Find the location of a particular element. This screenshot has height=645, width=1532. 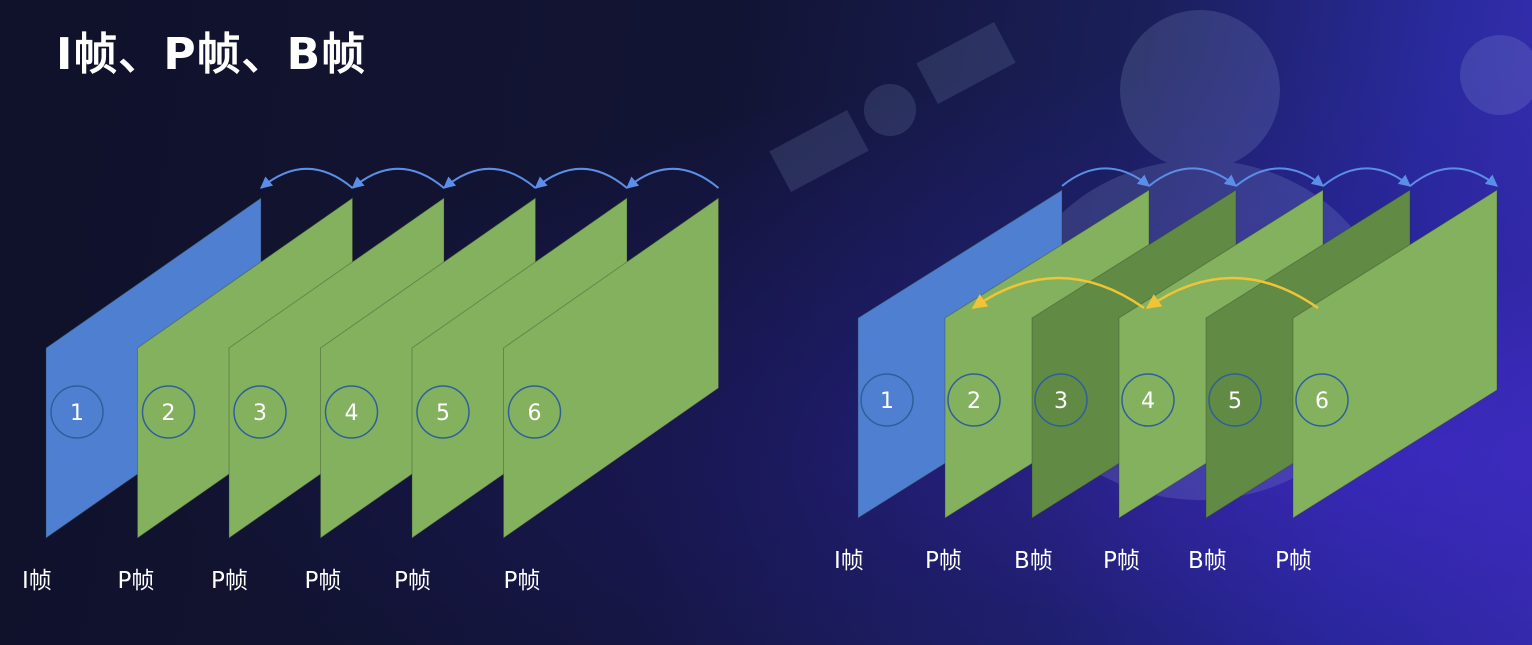

ipb-sequence-frame-5-label: B帧 is located at coordinates (1207, 561).